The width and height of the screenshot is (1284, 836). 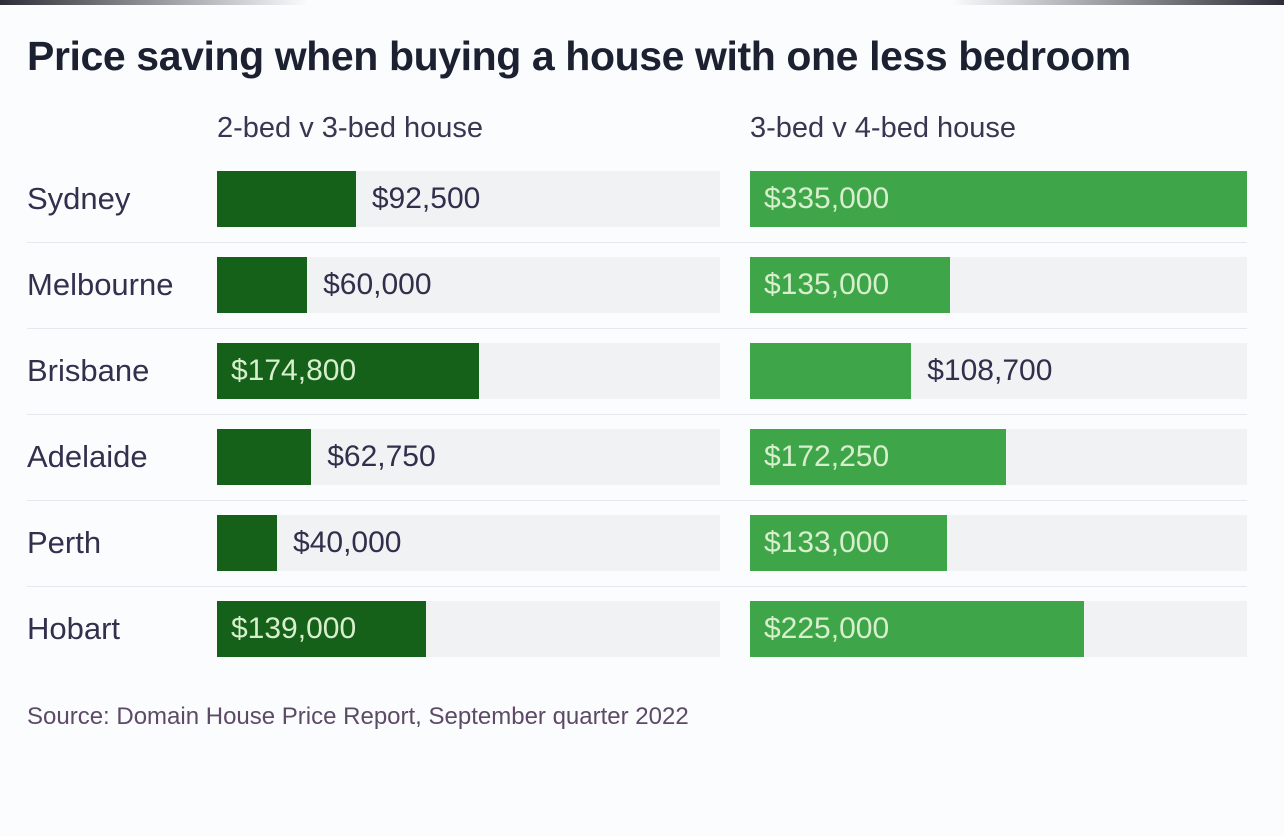 What do you see at coordinates (827, 285) in the screenshot?
I see `bar-value-label: $135,000` at bounding box center [827, 285].